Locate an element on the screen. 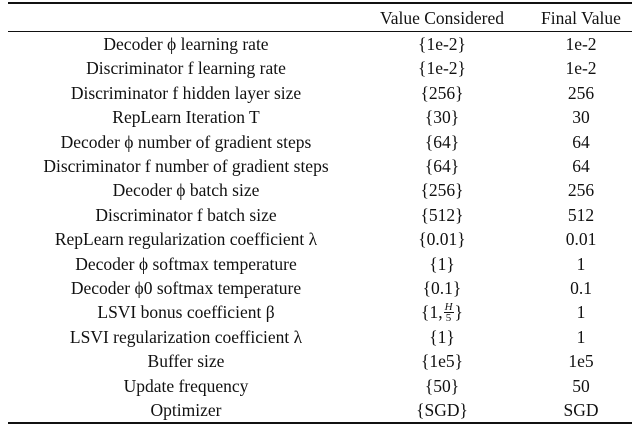 This screenshot has height=425, width=640. value-suffix: } is located at coordinates (458, 312).